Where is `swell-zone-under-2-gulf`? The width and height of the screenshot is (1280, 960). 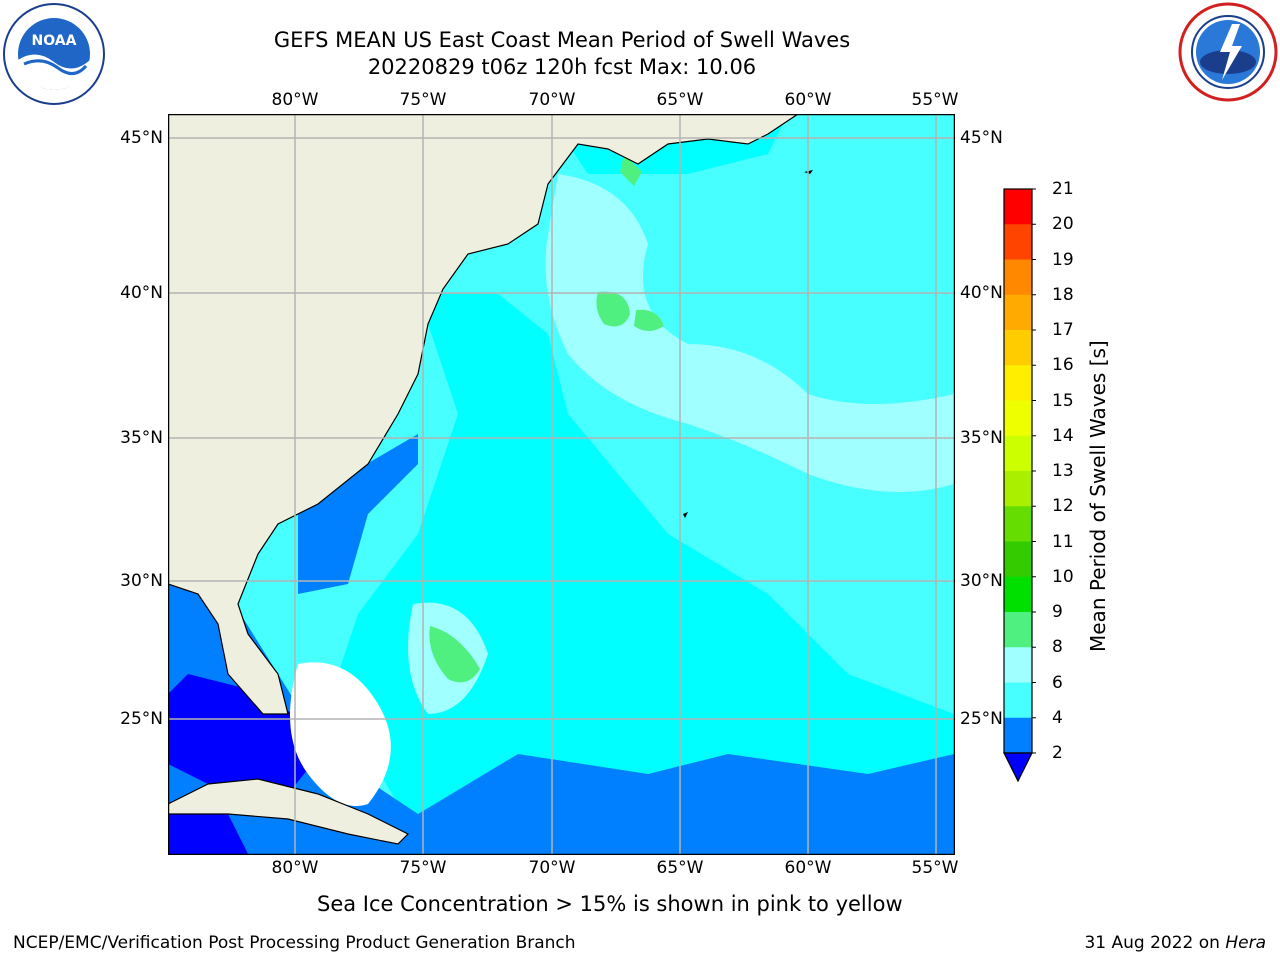 swell-zone-under-2-gulf is located at coordinates (248, 734).